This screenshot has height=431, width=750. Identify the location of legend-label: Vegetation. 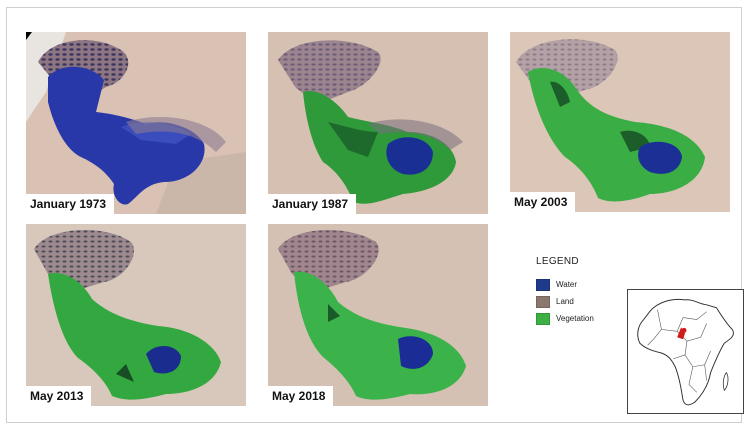
(575, 318).